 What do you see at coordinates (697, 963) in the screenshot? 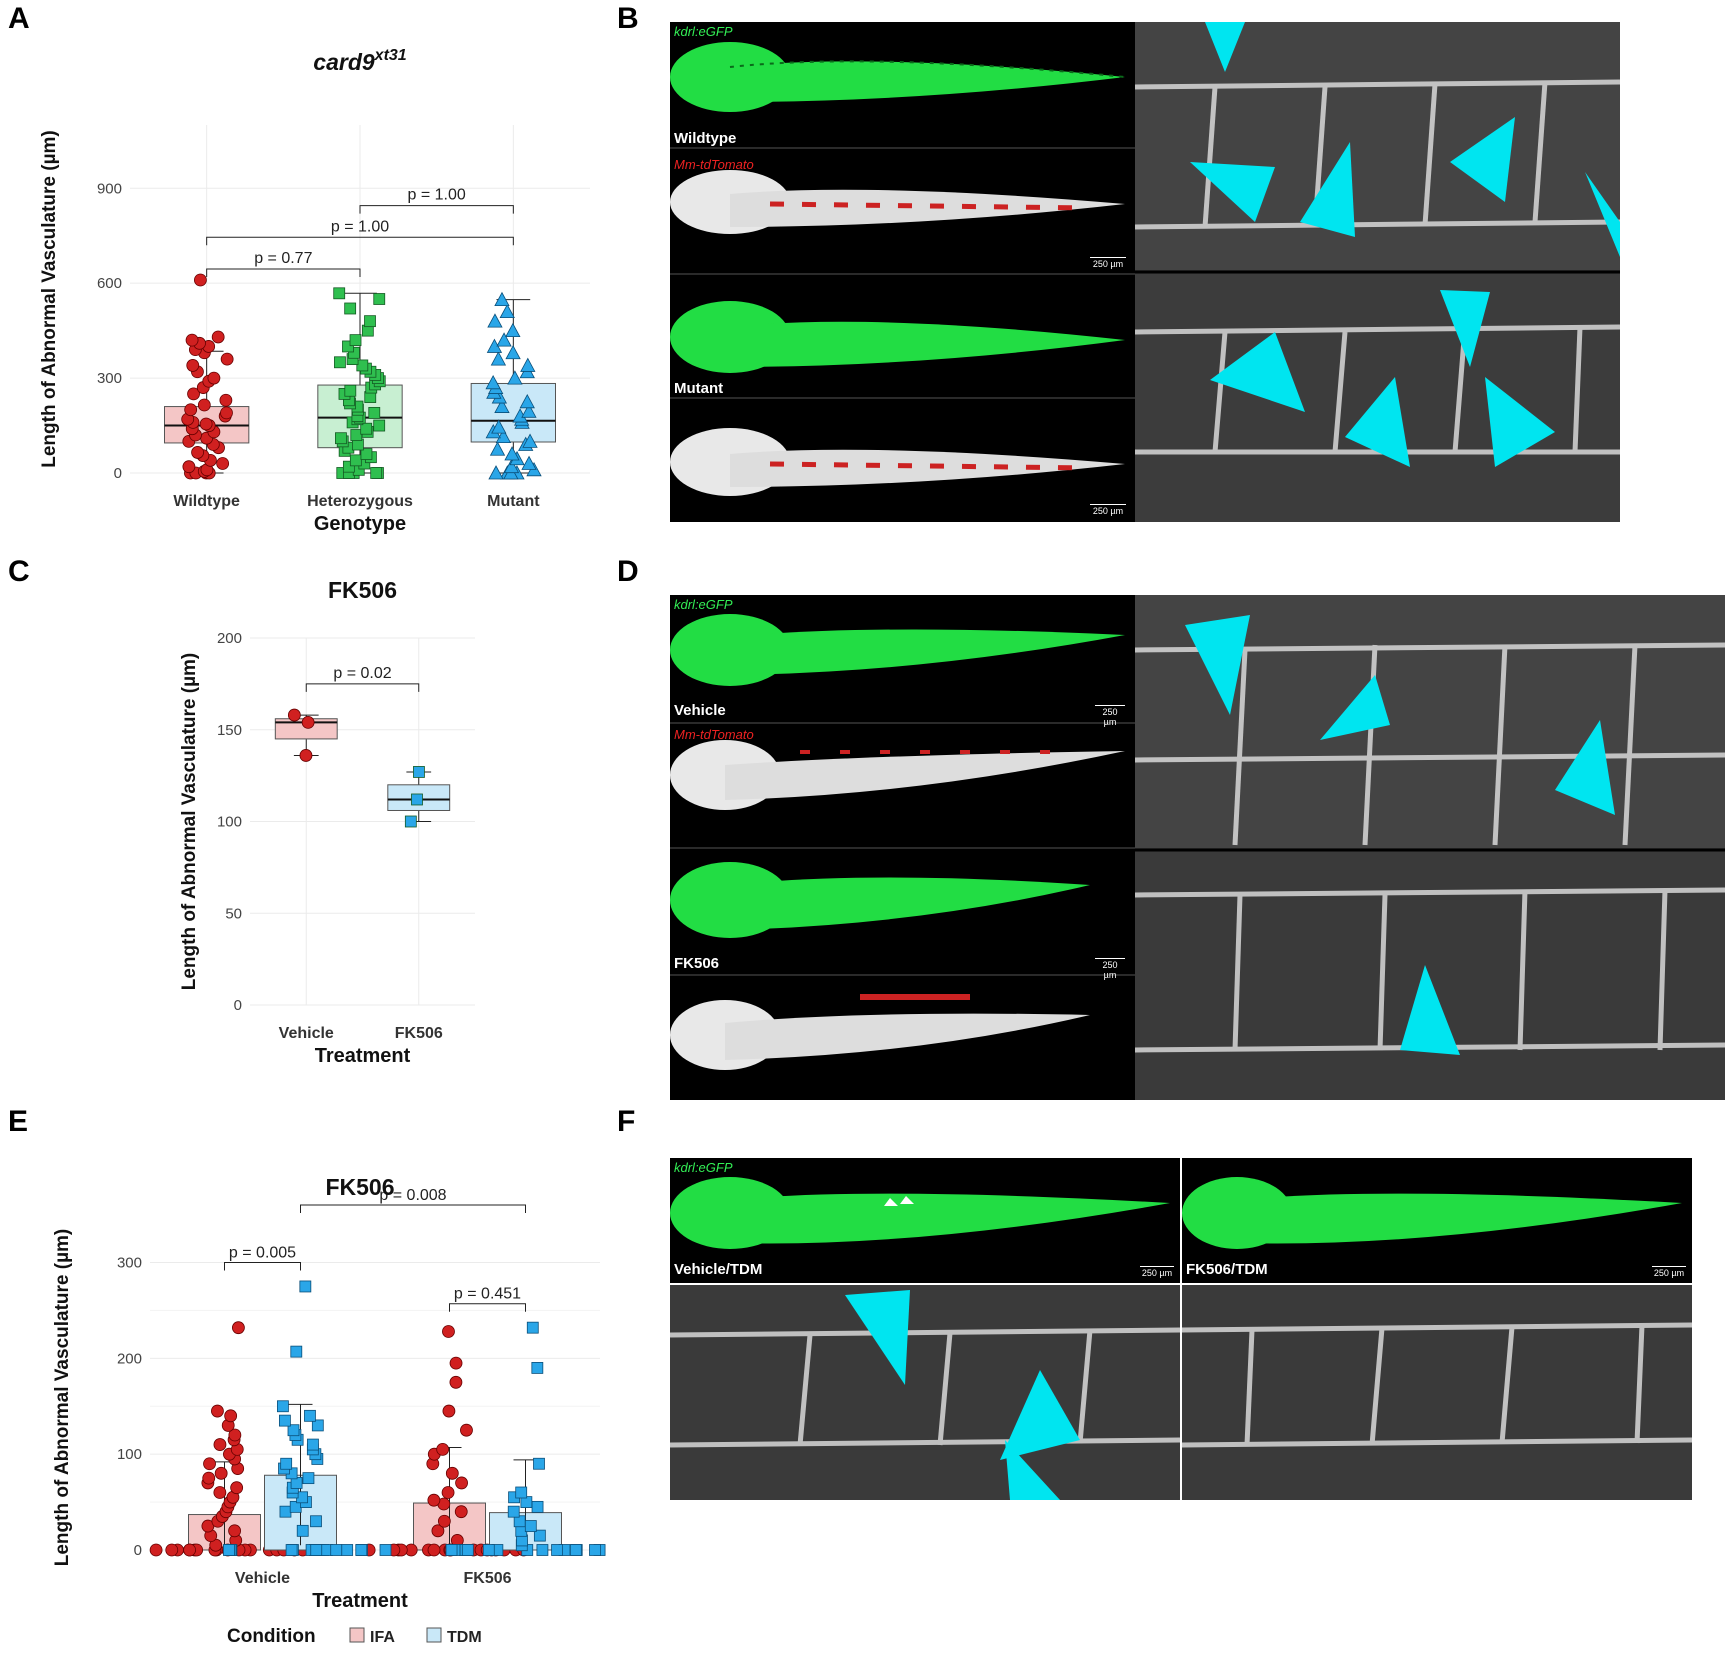
I see `label-fk506: FK506` at bounding box center [697, 963].